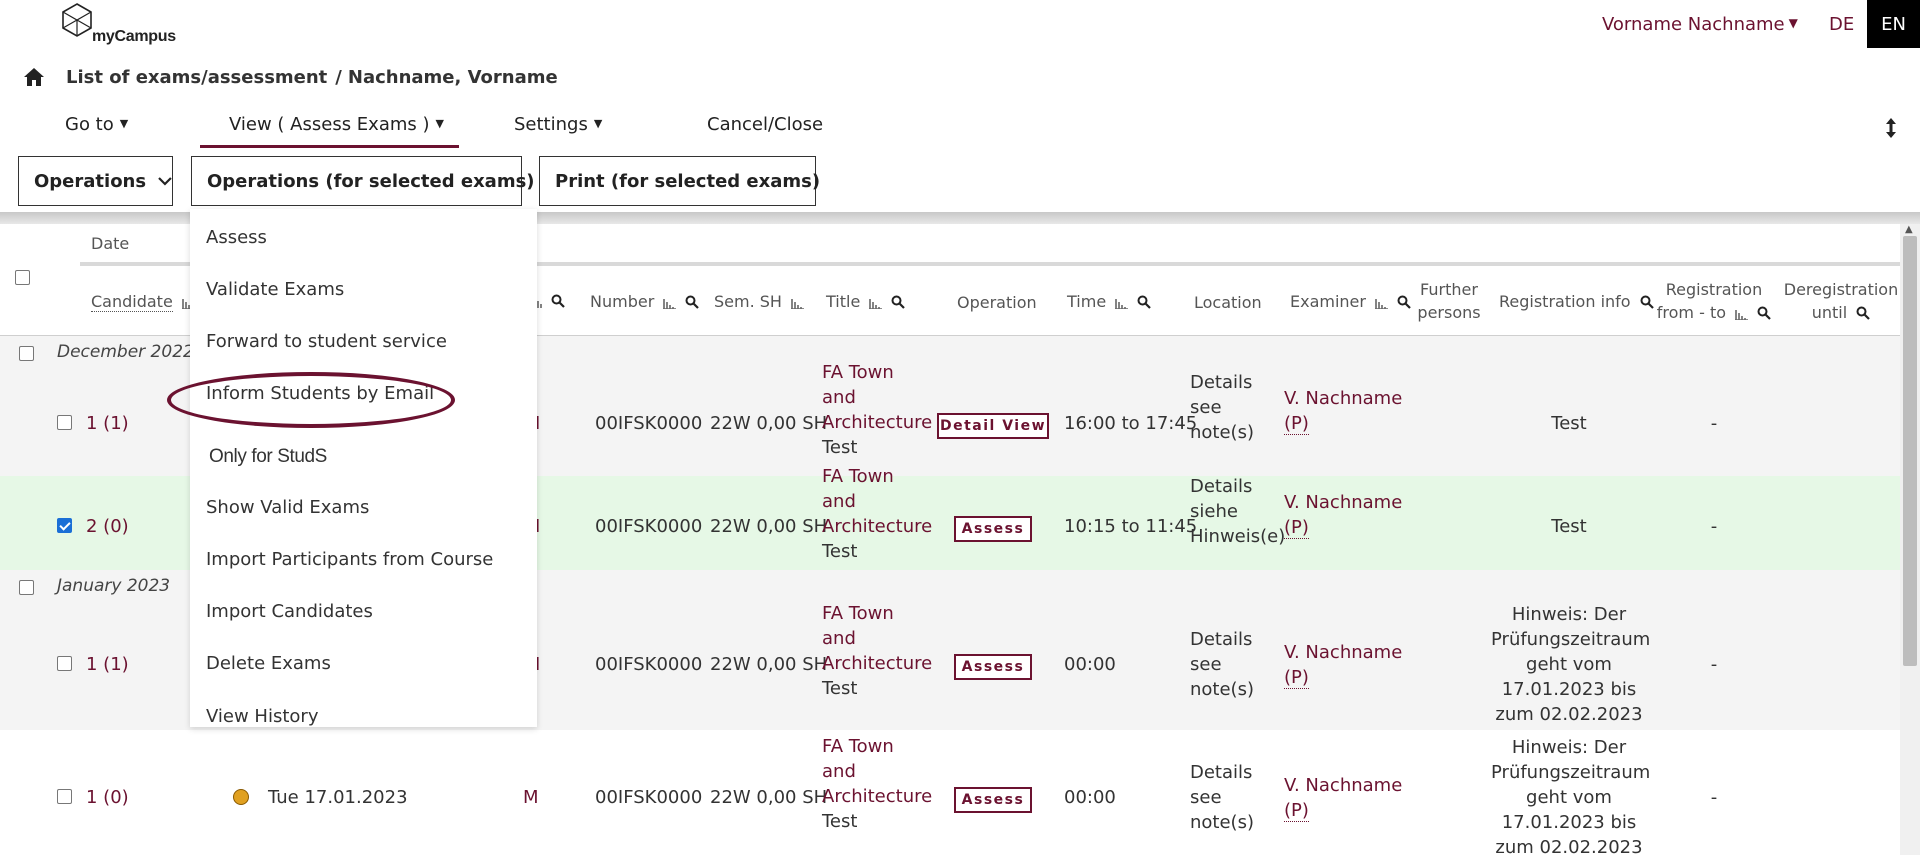 The width and height of the screenshot is (1920, 855). Describe the element at coordinates (1449, 289) in the screenshot. I see `col-further-line1: Further` at that location.